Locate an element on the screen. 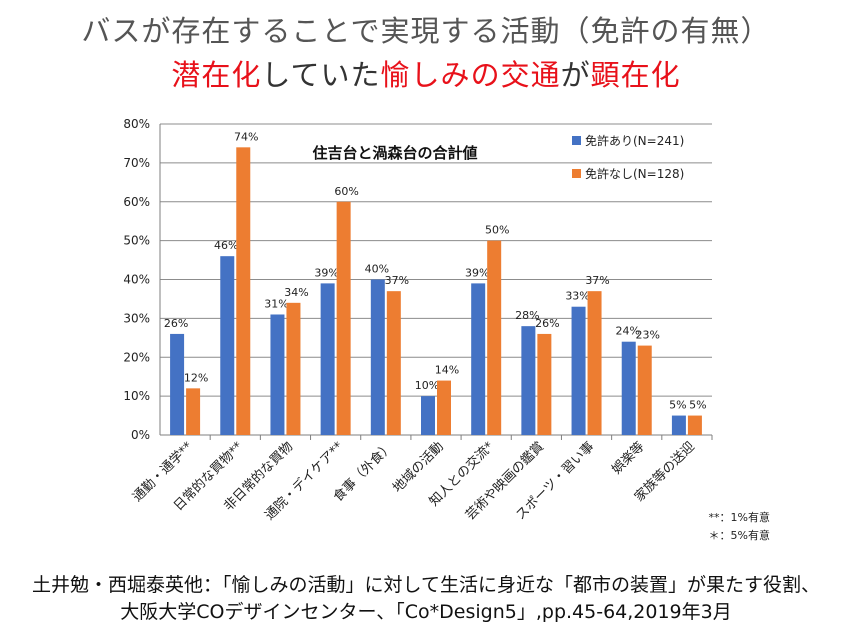 The height and width of the screenshot is (631, 852). data-label: 10% is located at coordinates (427, 385).